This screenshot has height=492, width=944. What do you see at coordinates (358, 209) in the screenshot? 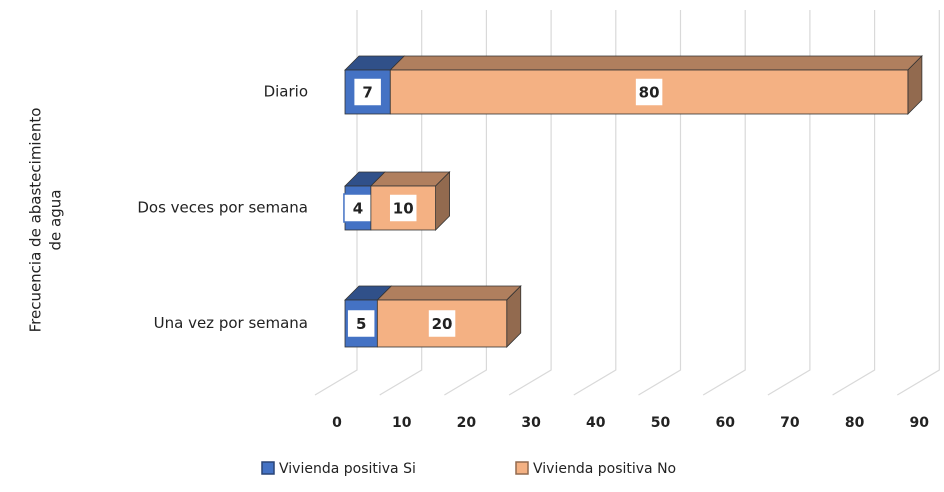
I see `value-label: 4` at bounding box center [358, 209].